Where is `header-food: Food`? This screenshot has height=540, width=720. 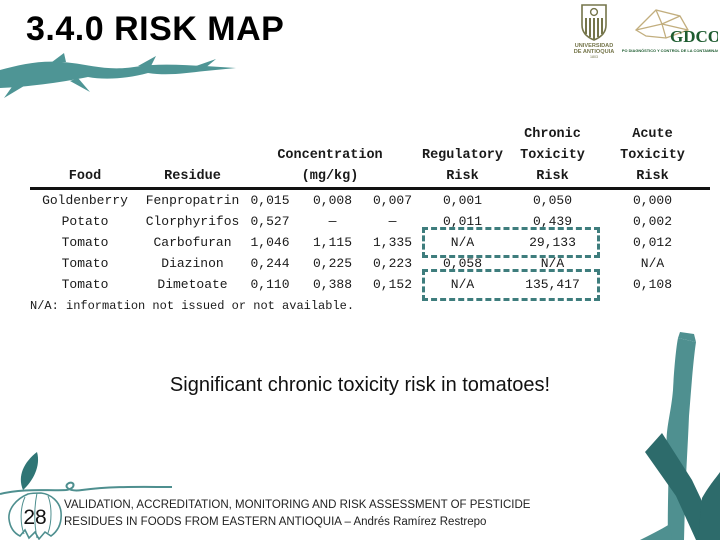 header-food: Food is located at coordinates (85, 176).